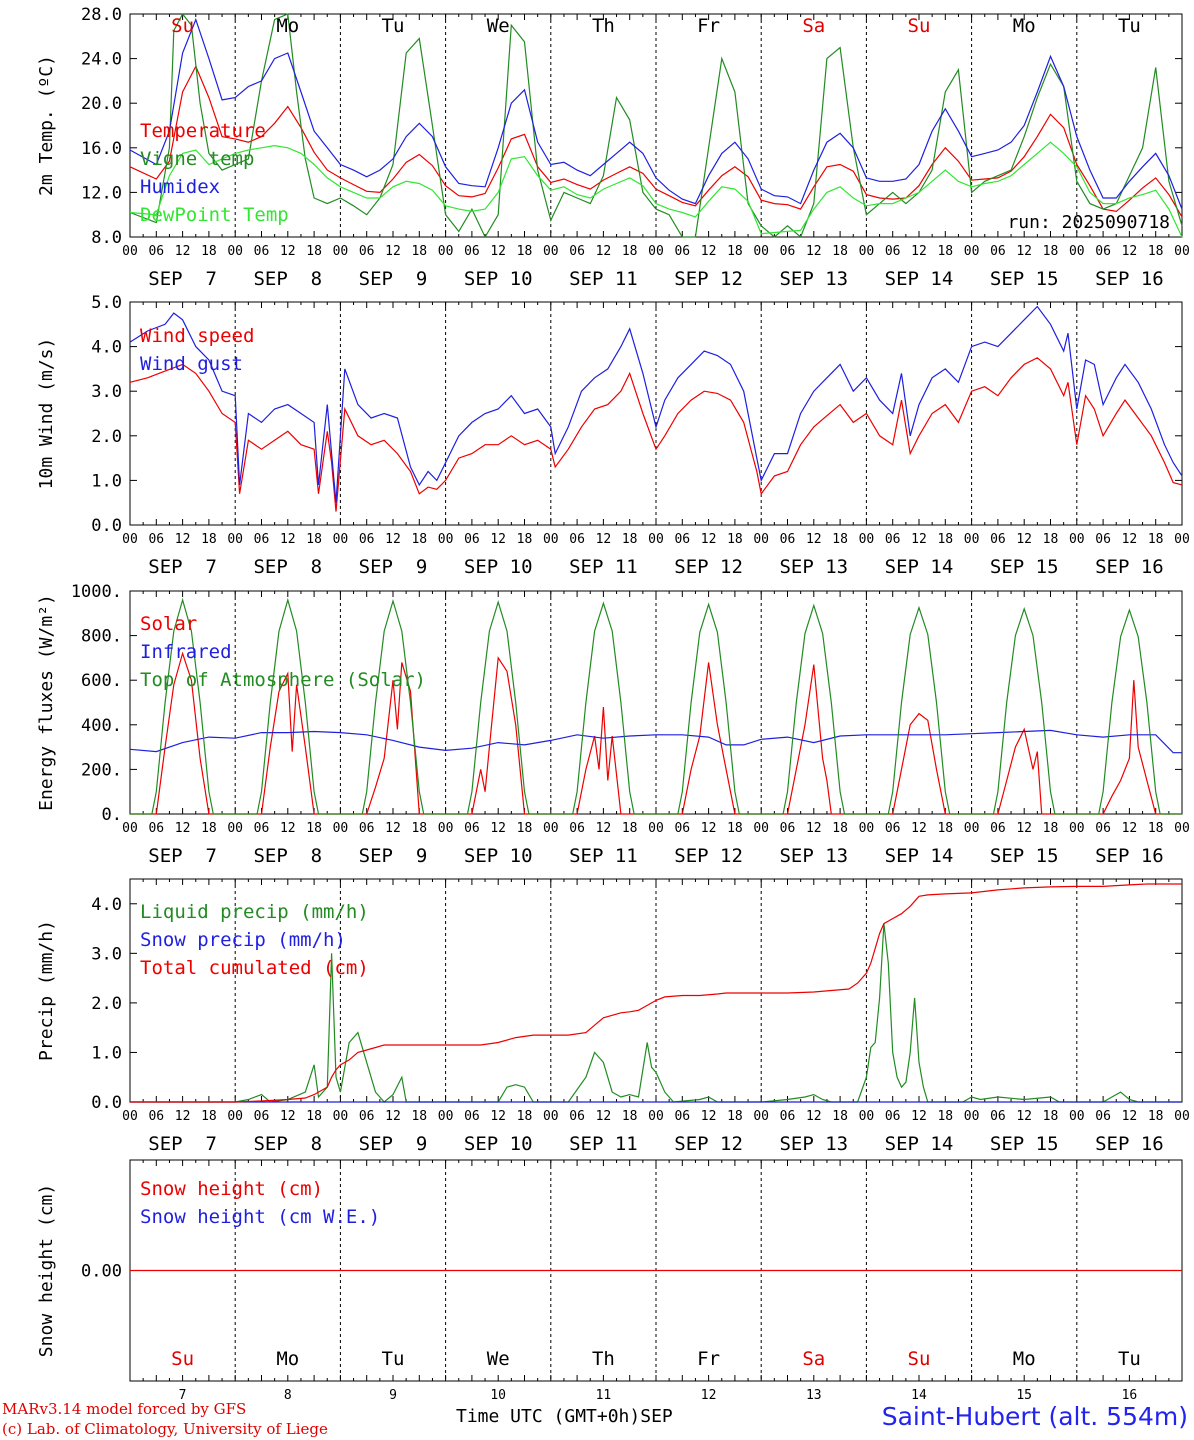  Describe the element at coordinates (498, 1395) in the screenshot. I see `day-number-label: 10` at that location.